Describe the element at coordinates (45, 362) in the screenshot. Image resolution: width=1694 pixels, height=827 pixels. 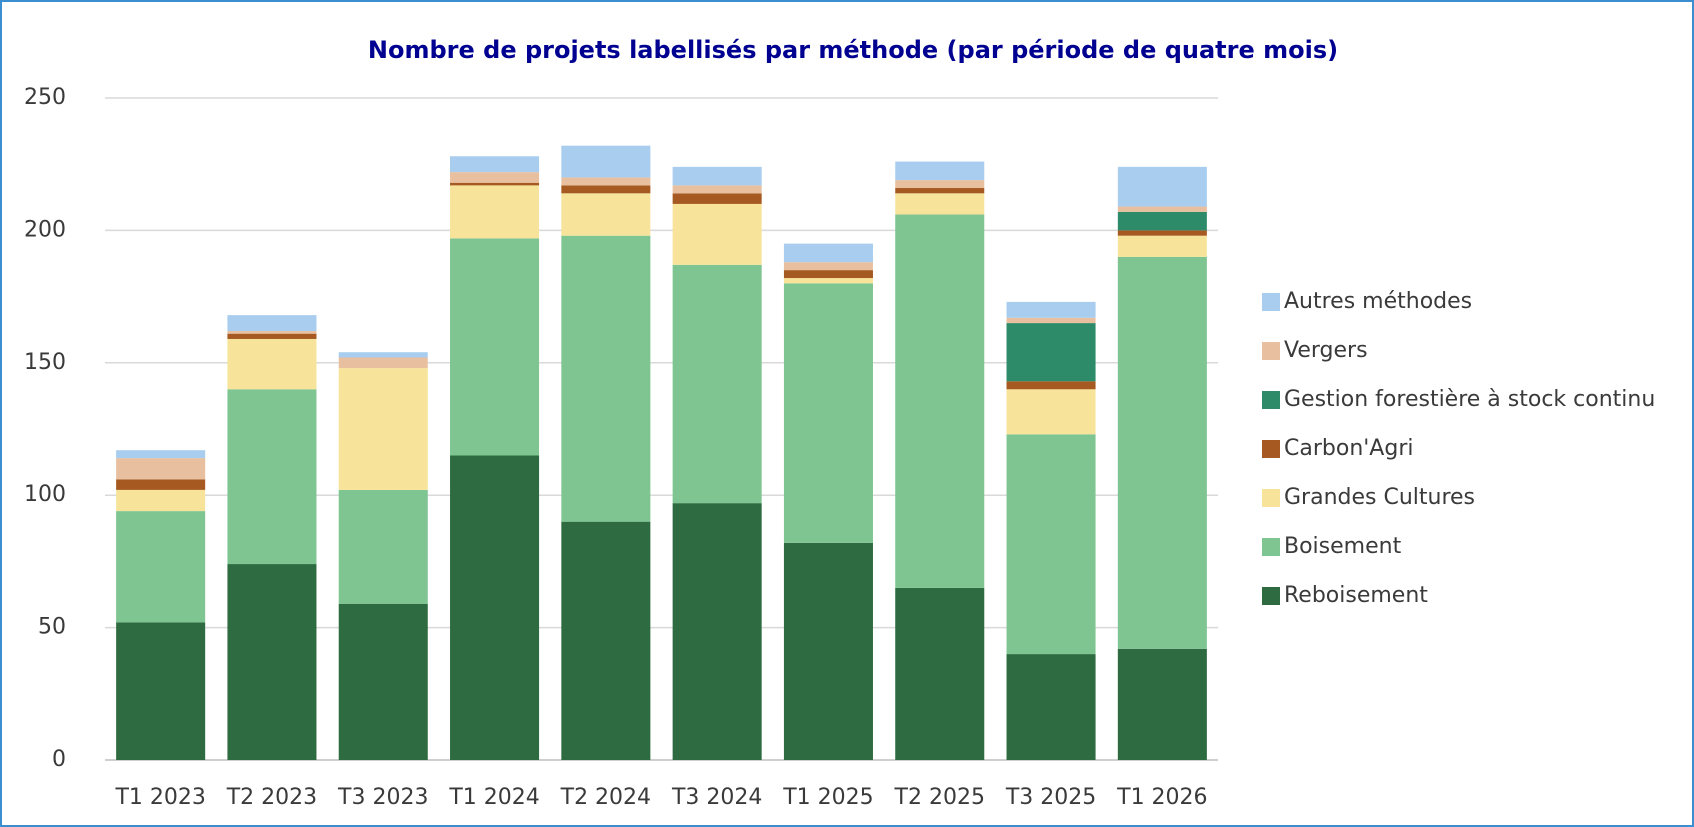
I see `y-tick-label: 150` at that location.